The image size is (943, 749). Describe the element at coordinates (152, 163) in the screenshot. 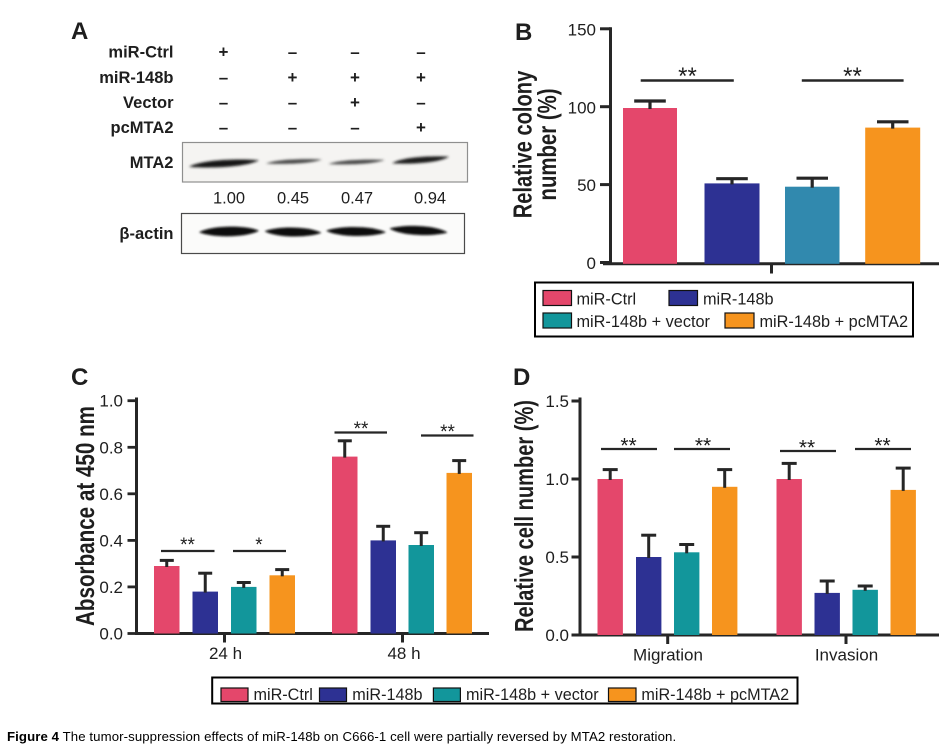

I see `svg-text: MTA2` at that location.